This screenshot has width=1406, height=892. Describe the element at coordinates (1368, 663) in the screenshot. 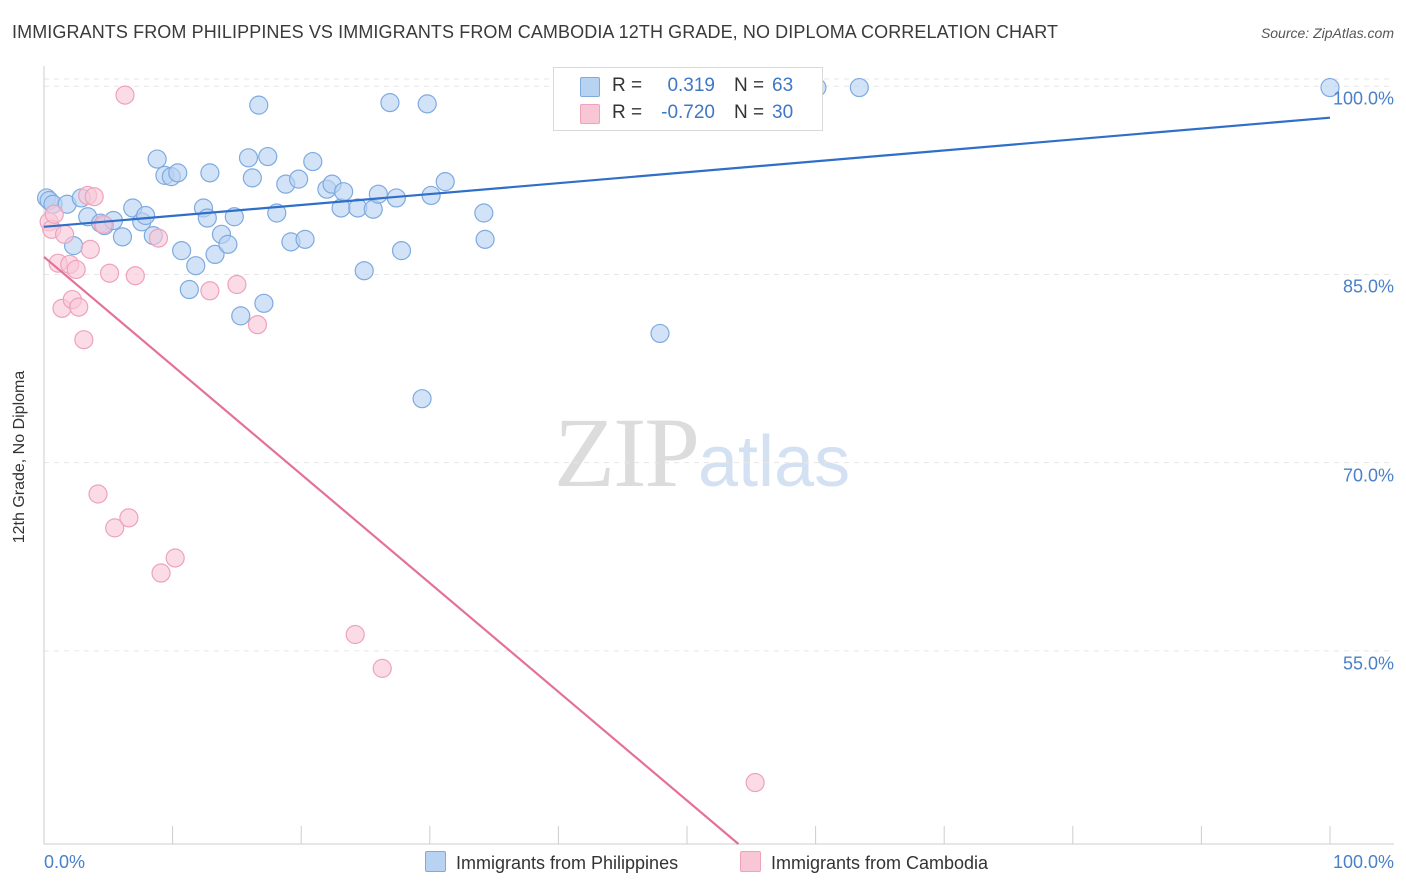

I see `y-tick-label: 55.0%` at that location.